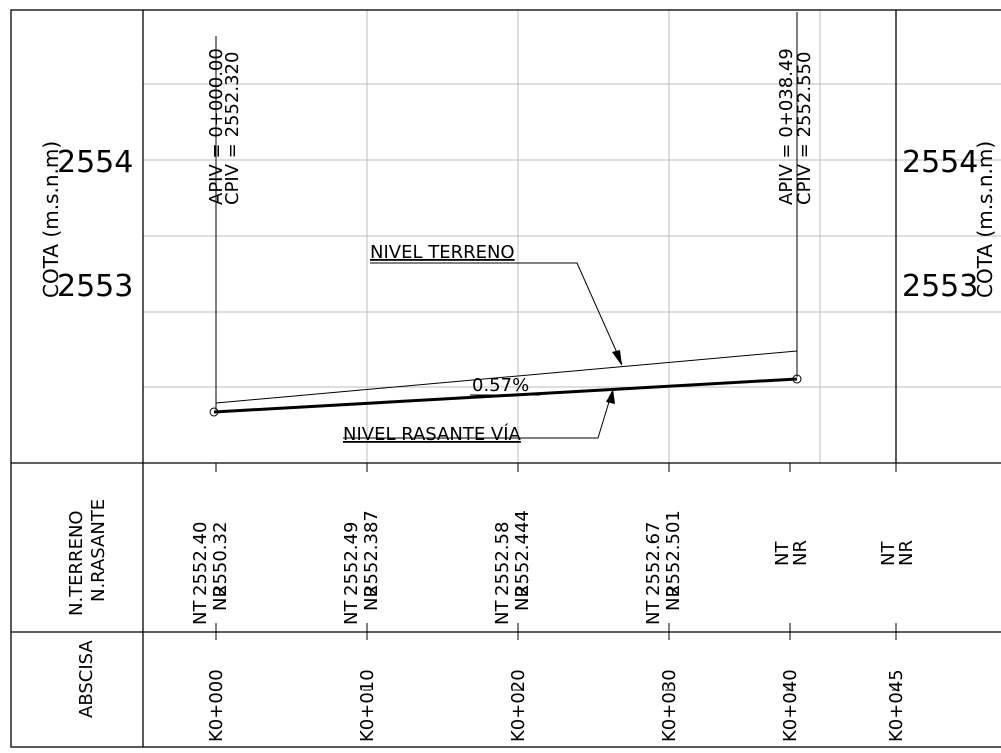 This screenshot has width=1001, height=753. I want to click on abscisa-title: ABSCISA, so click(86, 679).